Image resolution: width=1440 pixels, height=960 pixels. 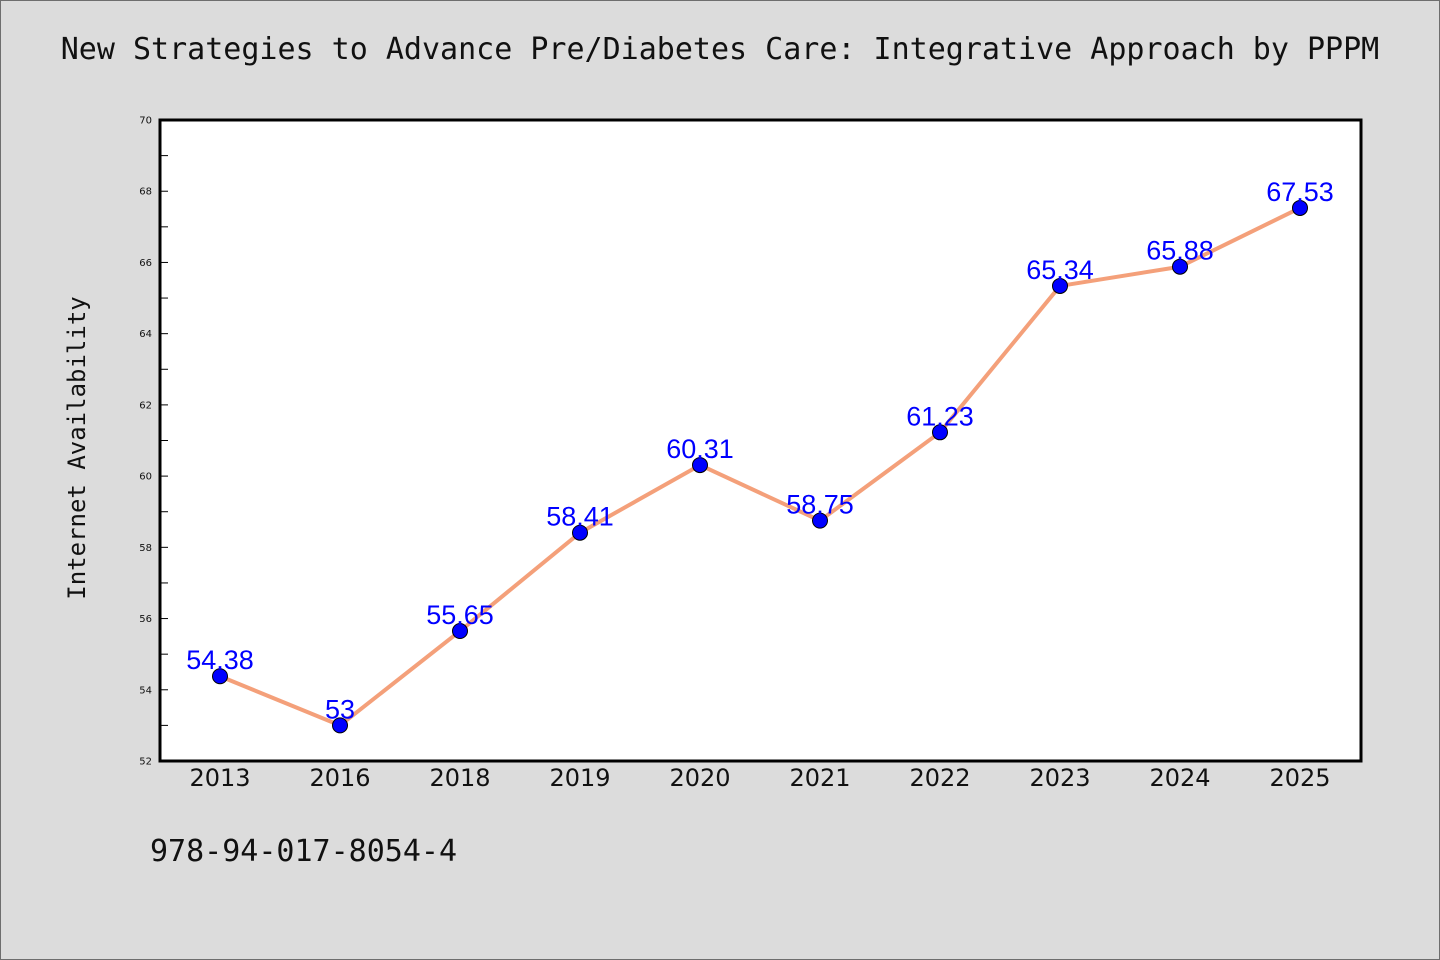 I want to click on x-tick-label: 2020, so click(x=699, y=778).